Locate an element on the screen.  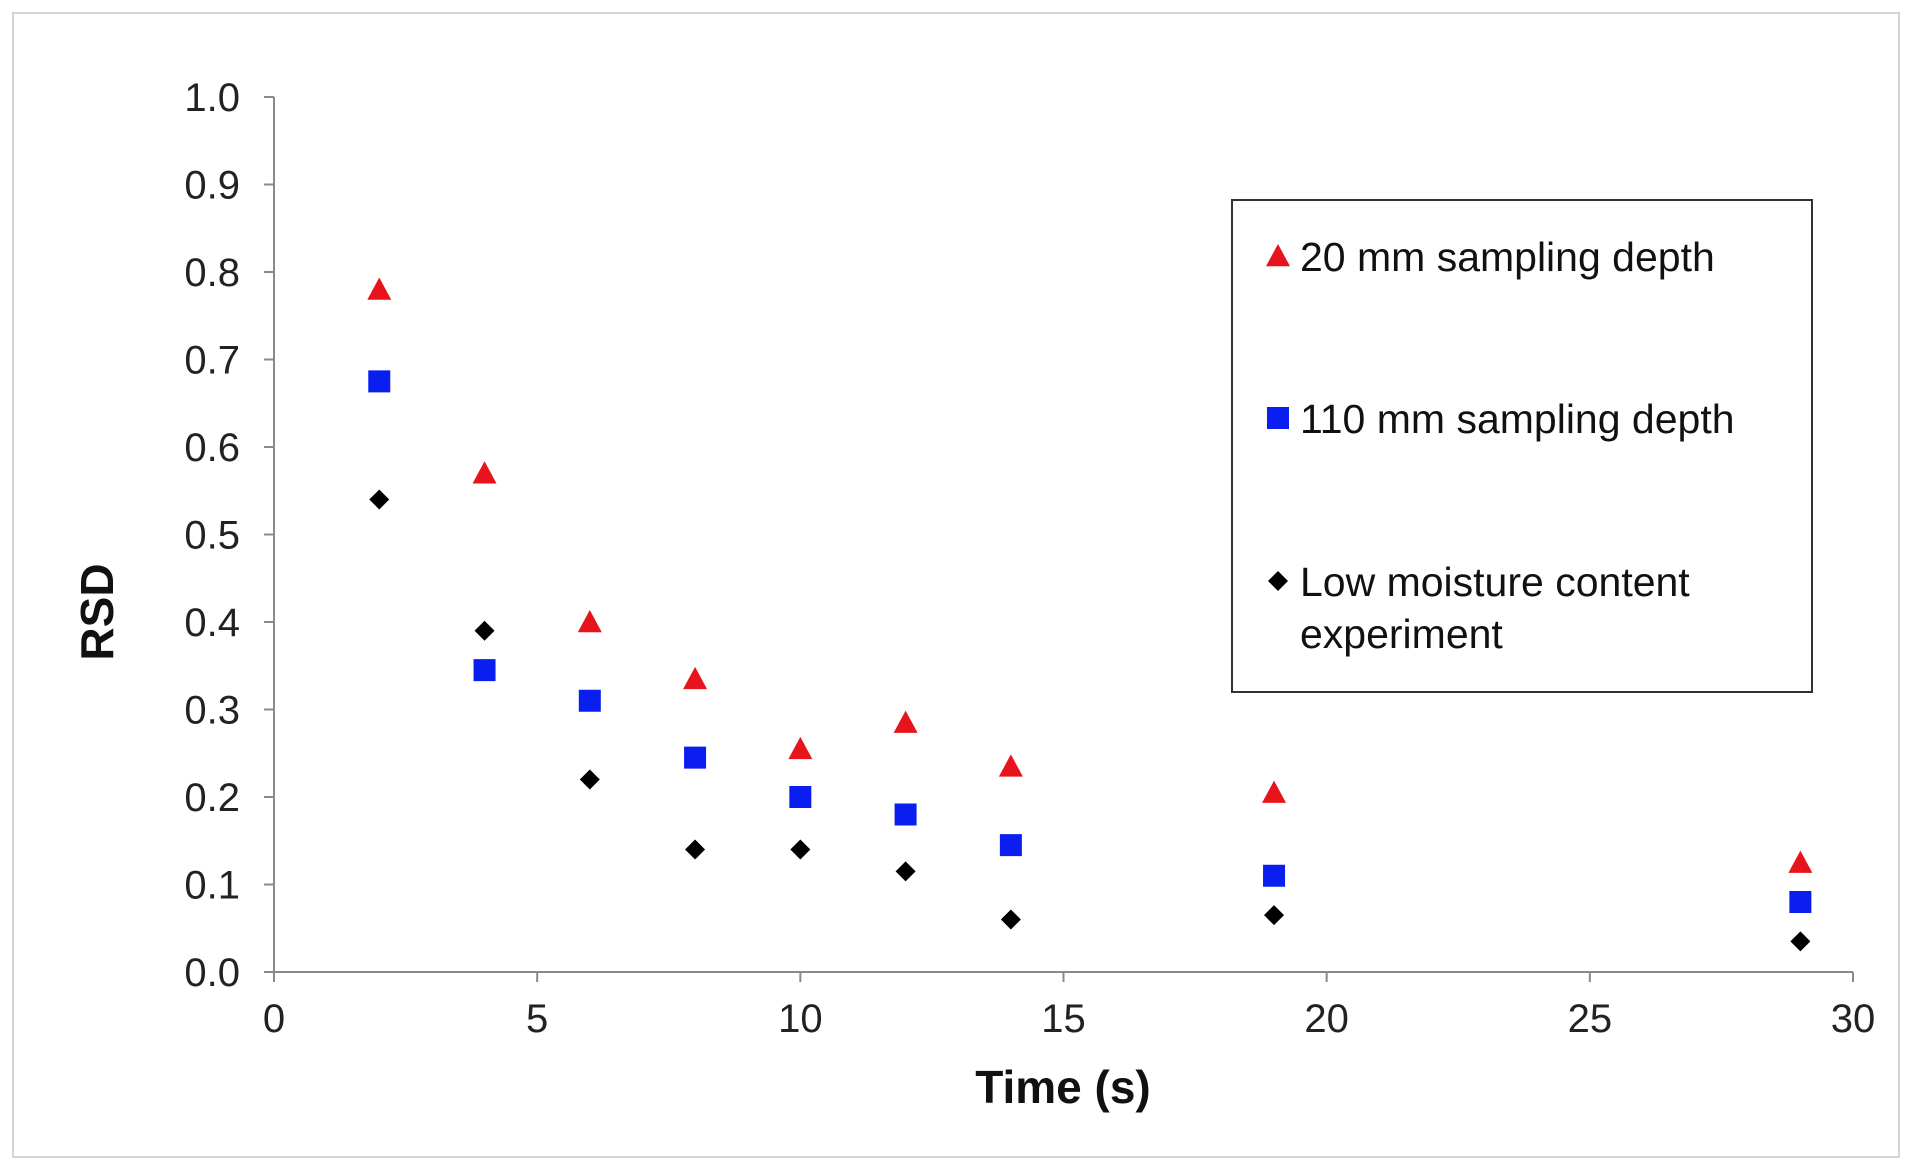
x-tick-label: 25 is located at coordinates (1590, 1019).